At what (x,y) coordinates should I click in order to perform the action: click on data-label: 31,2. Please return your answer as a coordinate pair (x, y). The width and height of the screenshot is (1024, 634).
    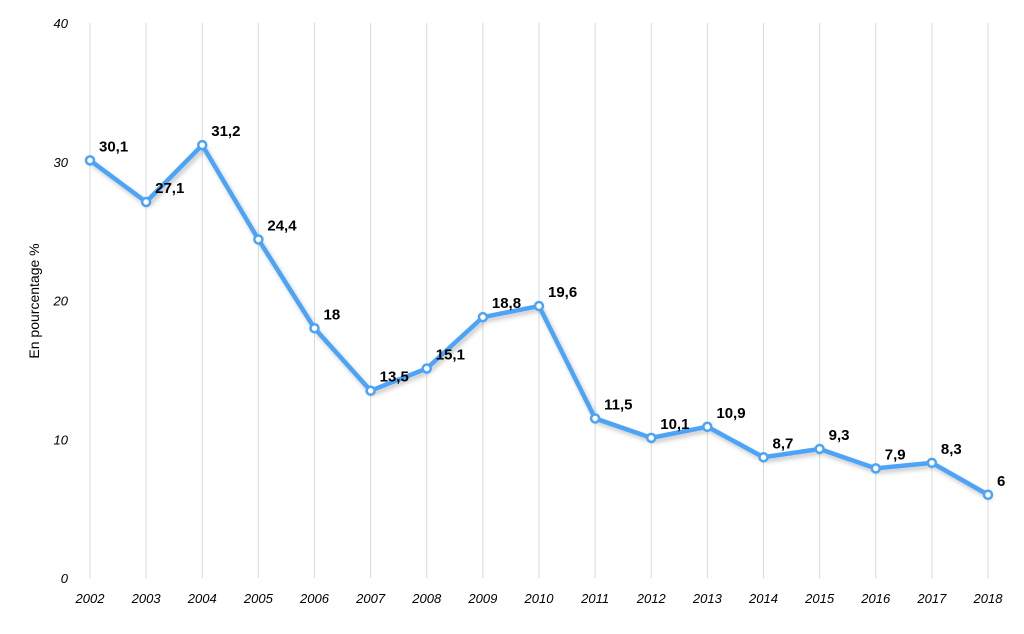
    Looking at the image, I should click on (225, 131).